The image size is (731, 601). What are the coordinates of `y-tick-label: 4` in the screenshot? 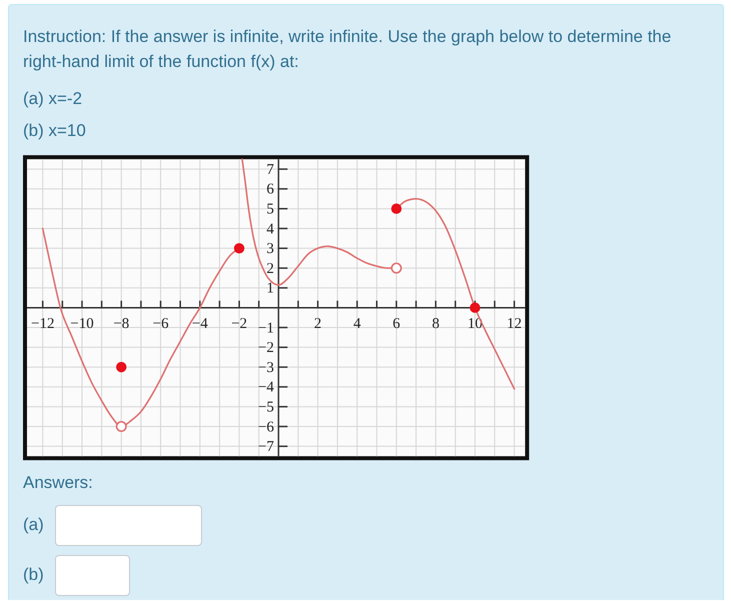 It's located at (270, 229).